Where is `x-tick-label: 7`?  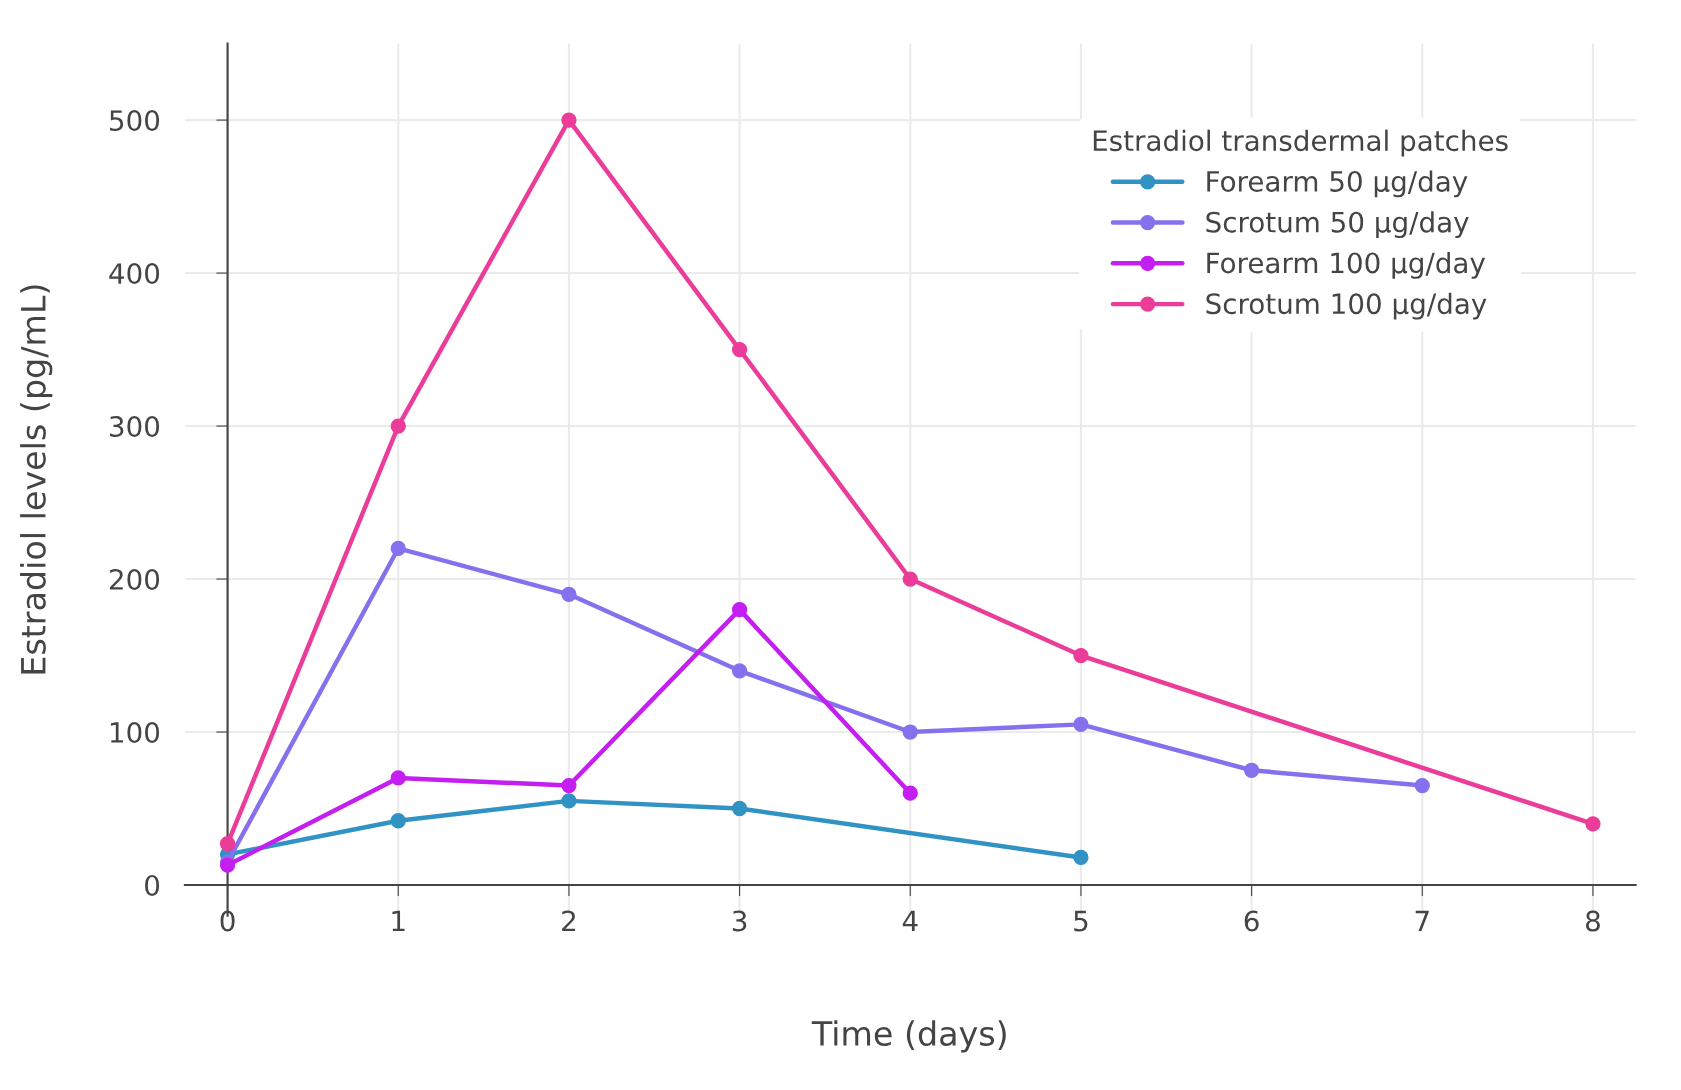 x-tick-label: 7 is located at coordinates (1422, 921).